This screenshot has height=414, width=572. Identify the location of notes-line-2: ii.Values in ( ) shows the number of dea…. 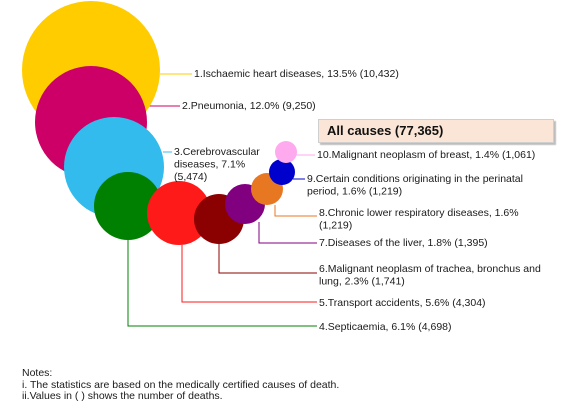
(122, 396).